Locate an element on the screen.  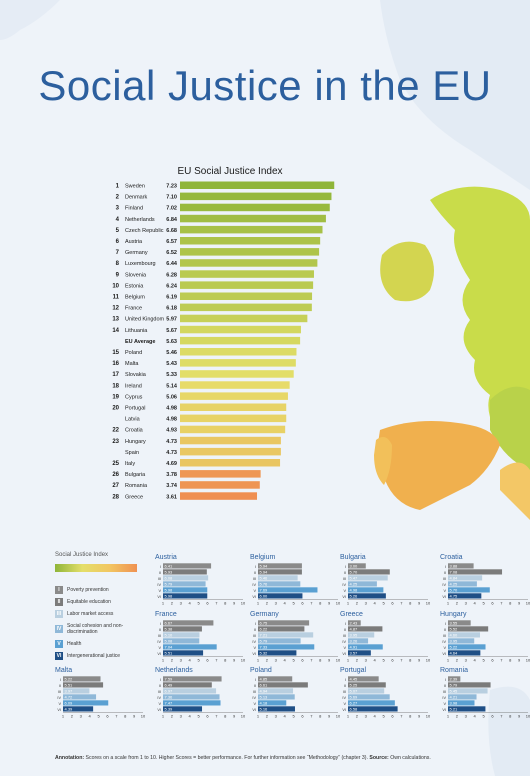
x-tick-label: 9 is located at coordinates (519, 660).